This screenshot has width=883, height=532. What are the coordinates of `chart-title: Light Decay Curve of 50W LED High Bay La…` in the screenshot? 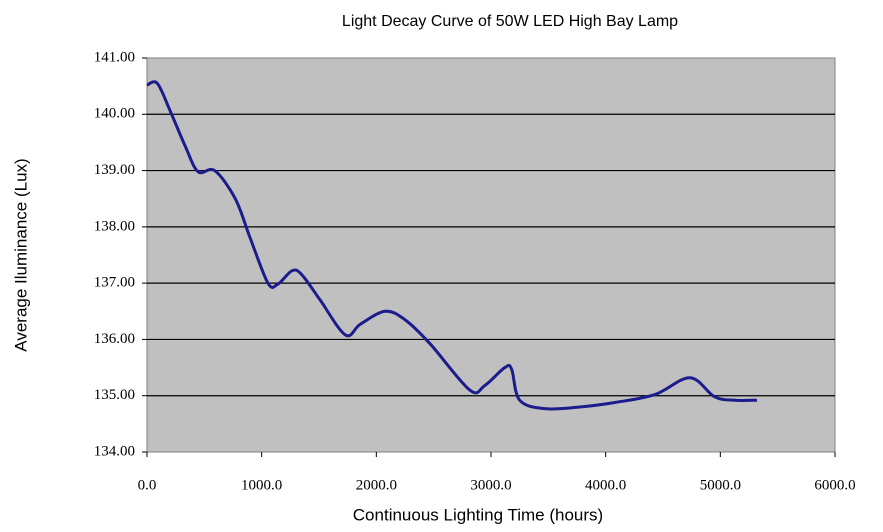 It's located at (510, 21).